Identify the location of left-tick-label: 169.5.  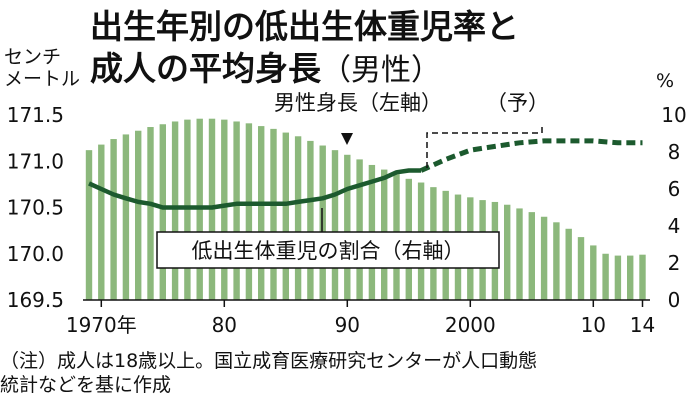
(35, 300).